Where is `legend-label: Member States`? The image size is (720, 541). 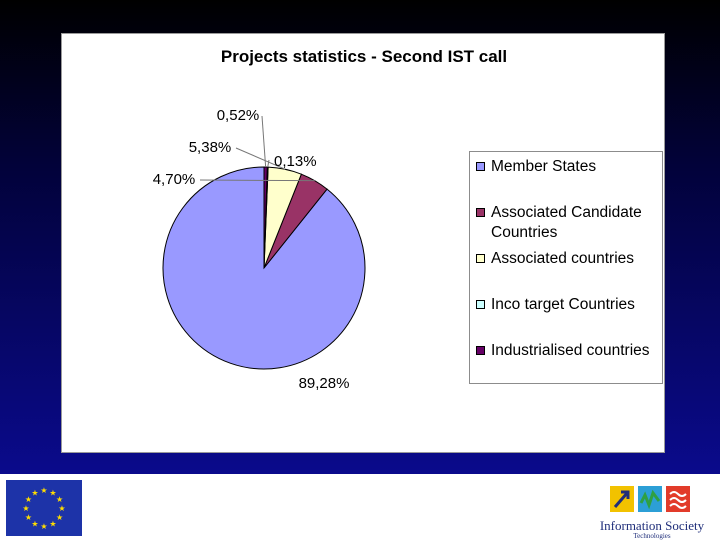
legend-label: Member States is located at coordinates (544, 166).